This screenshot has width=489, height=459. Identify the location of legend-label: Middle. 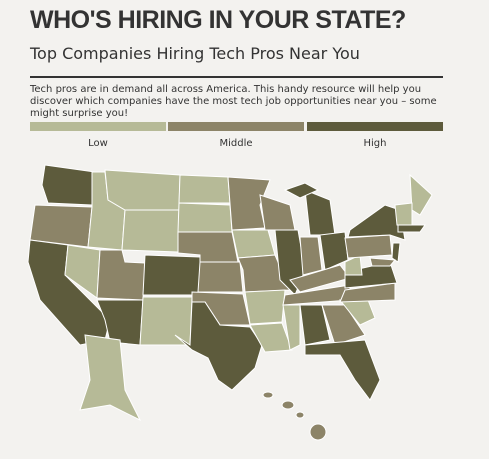
(235, 143).